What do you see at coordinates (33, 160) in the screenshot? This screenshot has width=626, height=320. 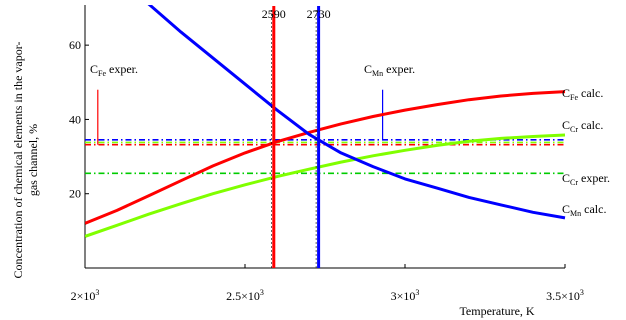 I see `y-axis-label-line-2: gas channel, %` at bounding box center [33, 160].